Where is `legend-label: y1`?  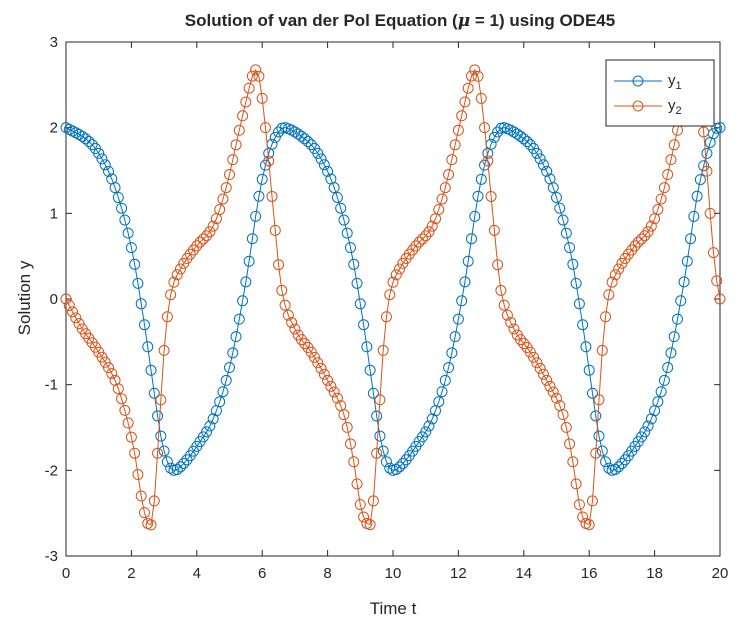 legend-label: y1 is located at coordinates (675, 82).